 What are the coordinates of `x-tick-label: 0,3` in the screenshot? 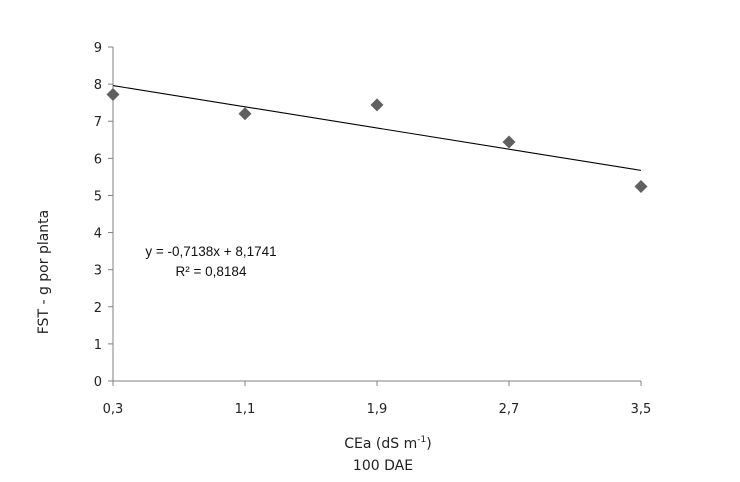 It's located at (113, 409).